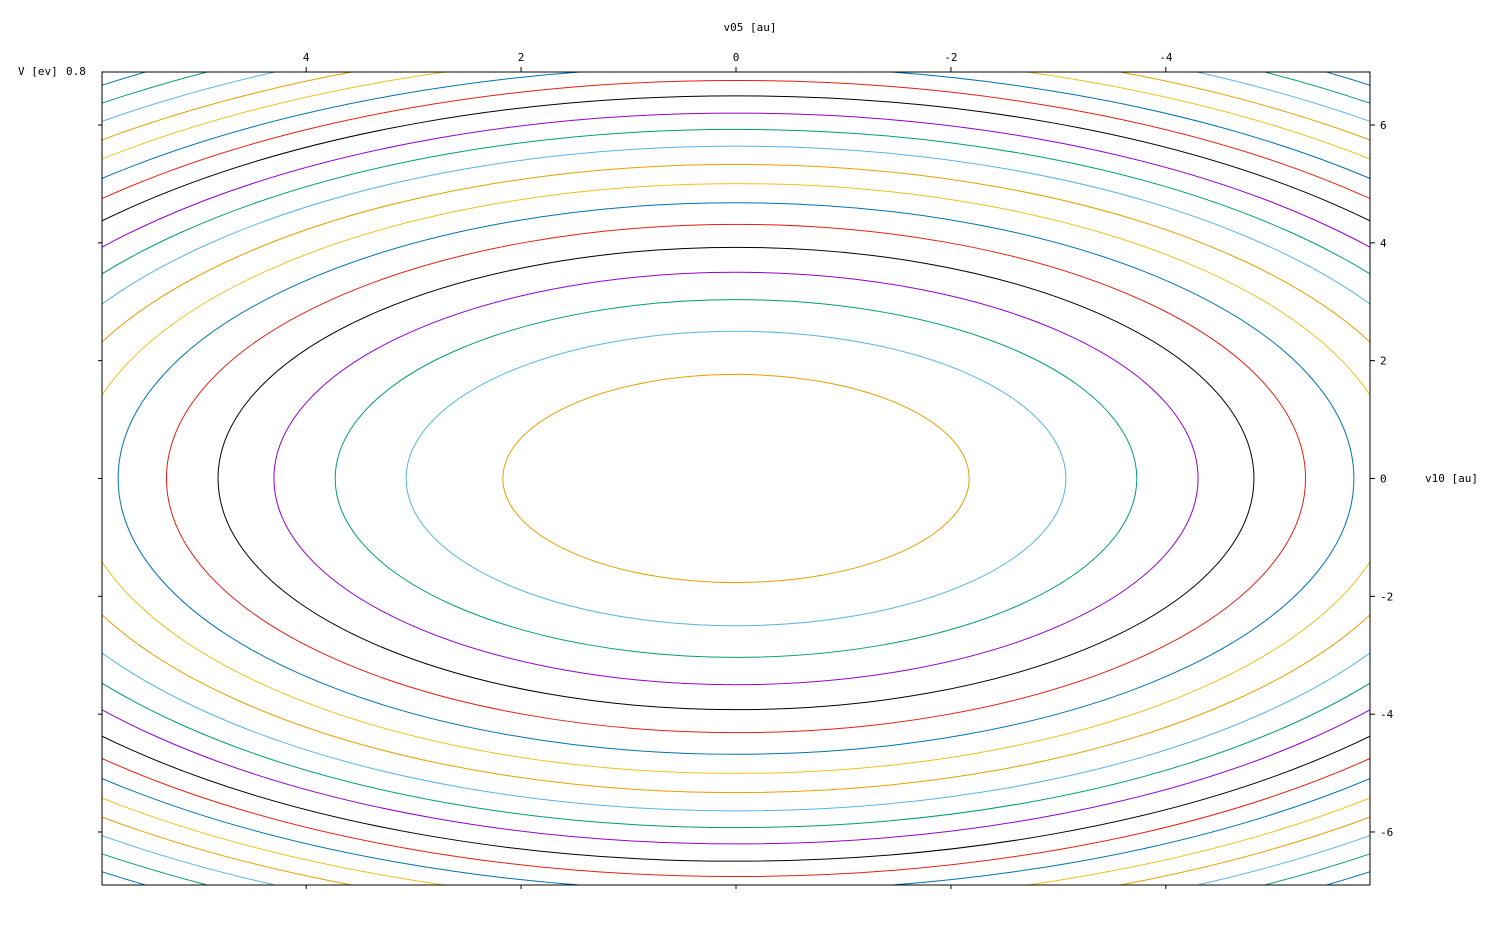 This screenshot has height=933, width=1507. Describe the element at coordinates (1383, 479) in the screenshot. I see `right-axis-tick-label: 0` at that location.